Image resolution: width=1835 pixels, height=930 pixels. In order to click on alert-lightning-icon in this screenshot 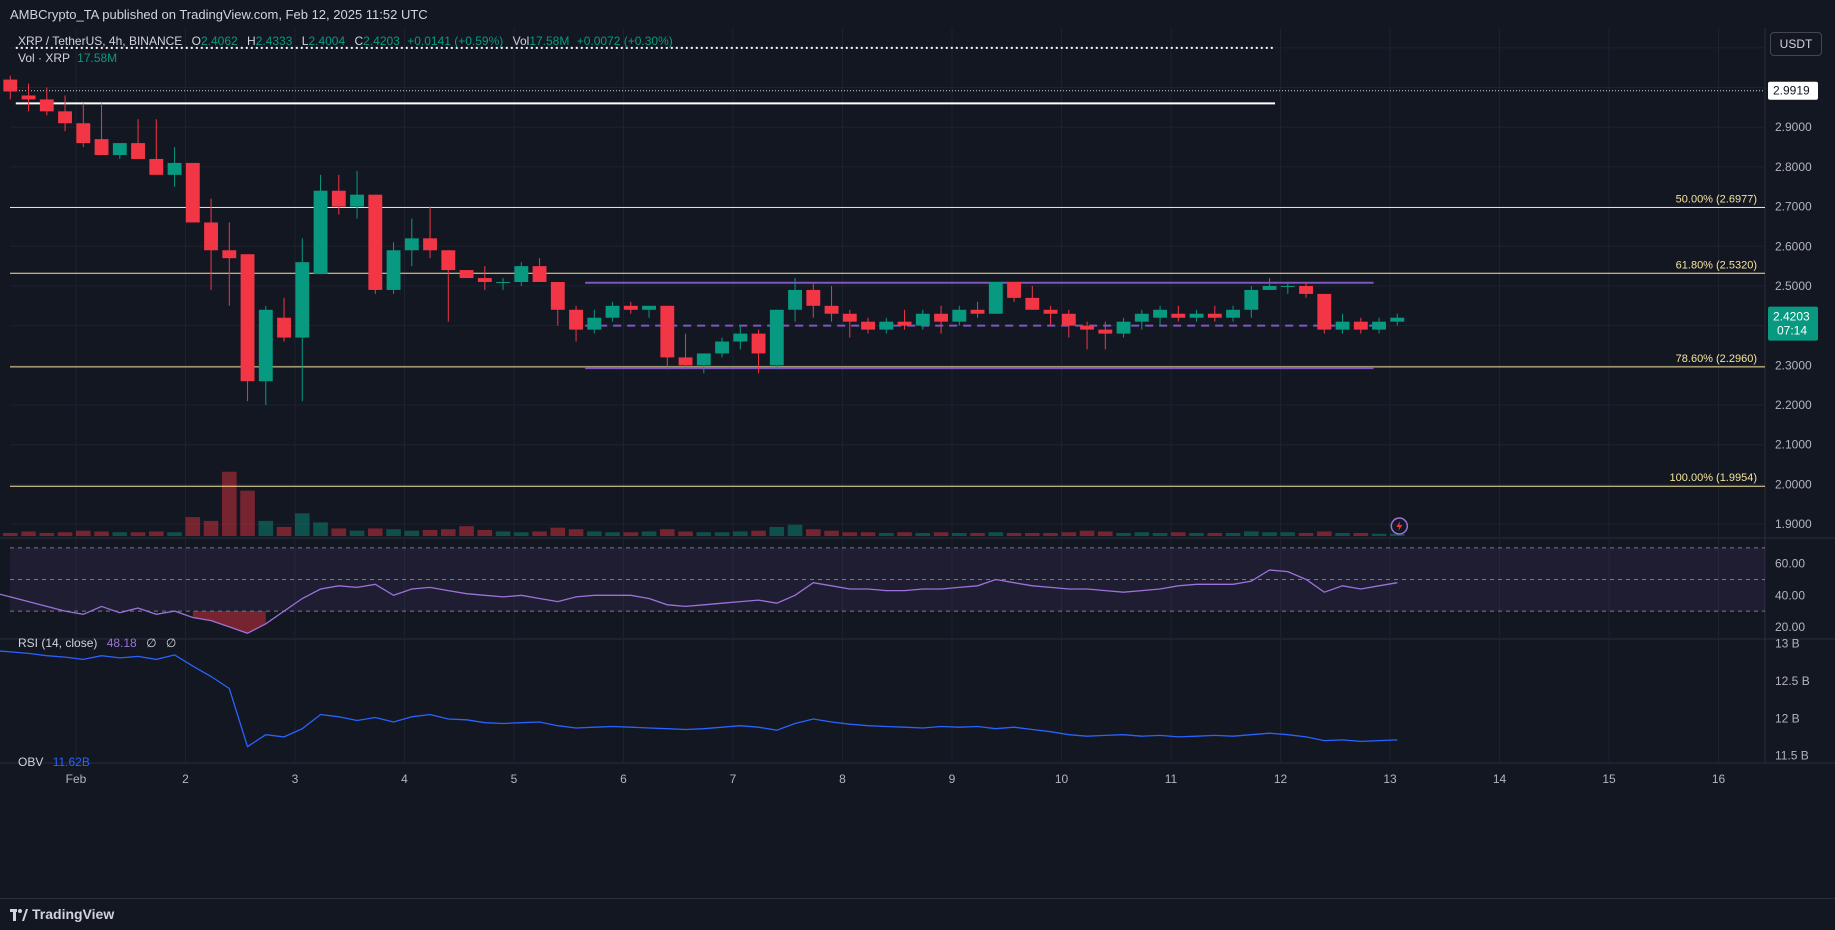, I will do `click(1399, 526)`.